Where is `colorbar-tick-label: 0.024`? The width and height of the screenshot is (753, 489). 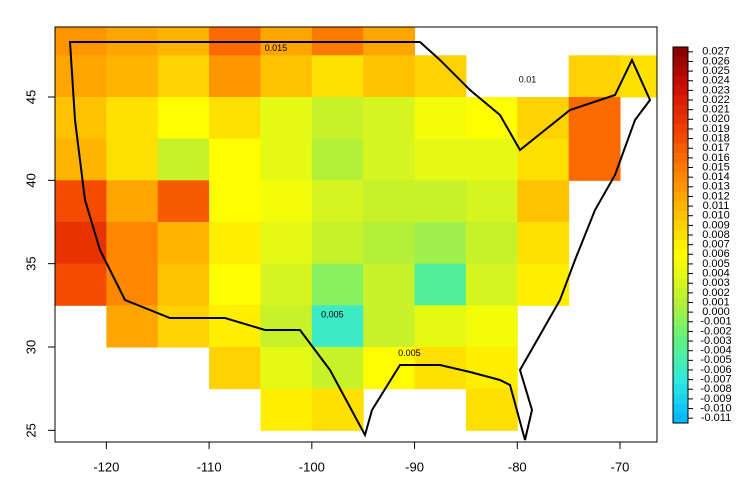 colorbar-tick-label: 0.024 is located at coordinates (716, 81).